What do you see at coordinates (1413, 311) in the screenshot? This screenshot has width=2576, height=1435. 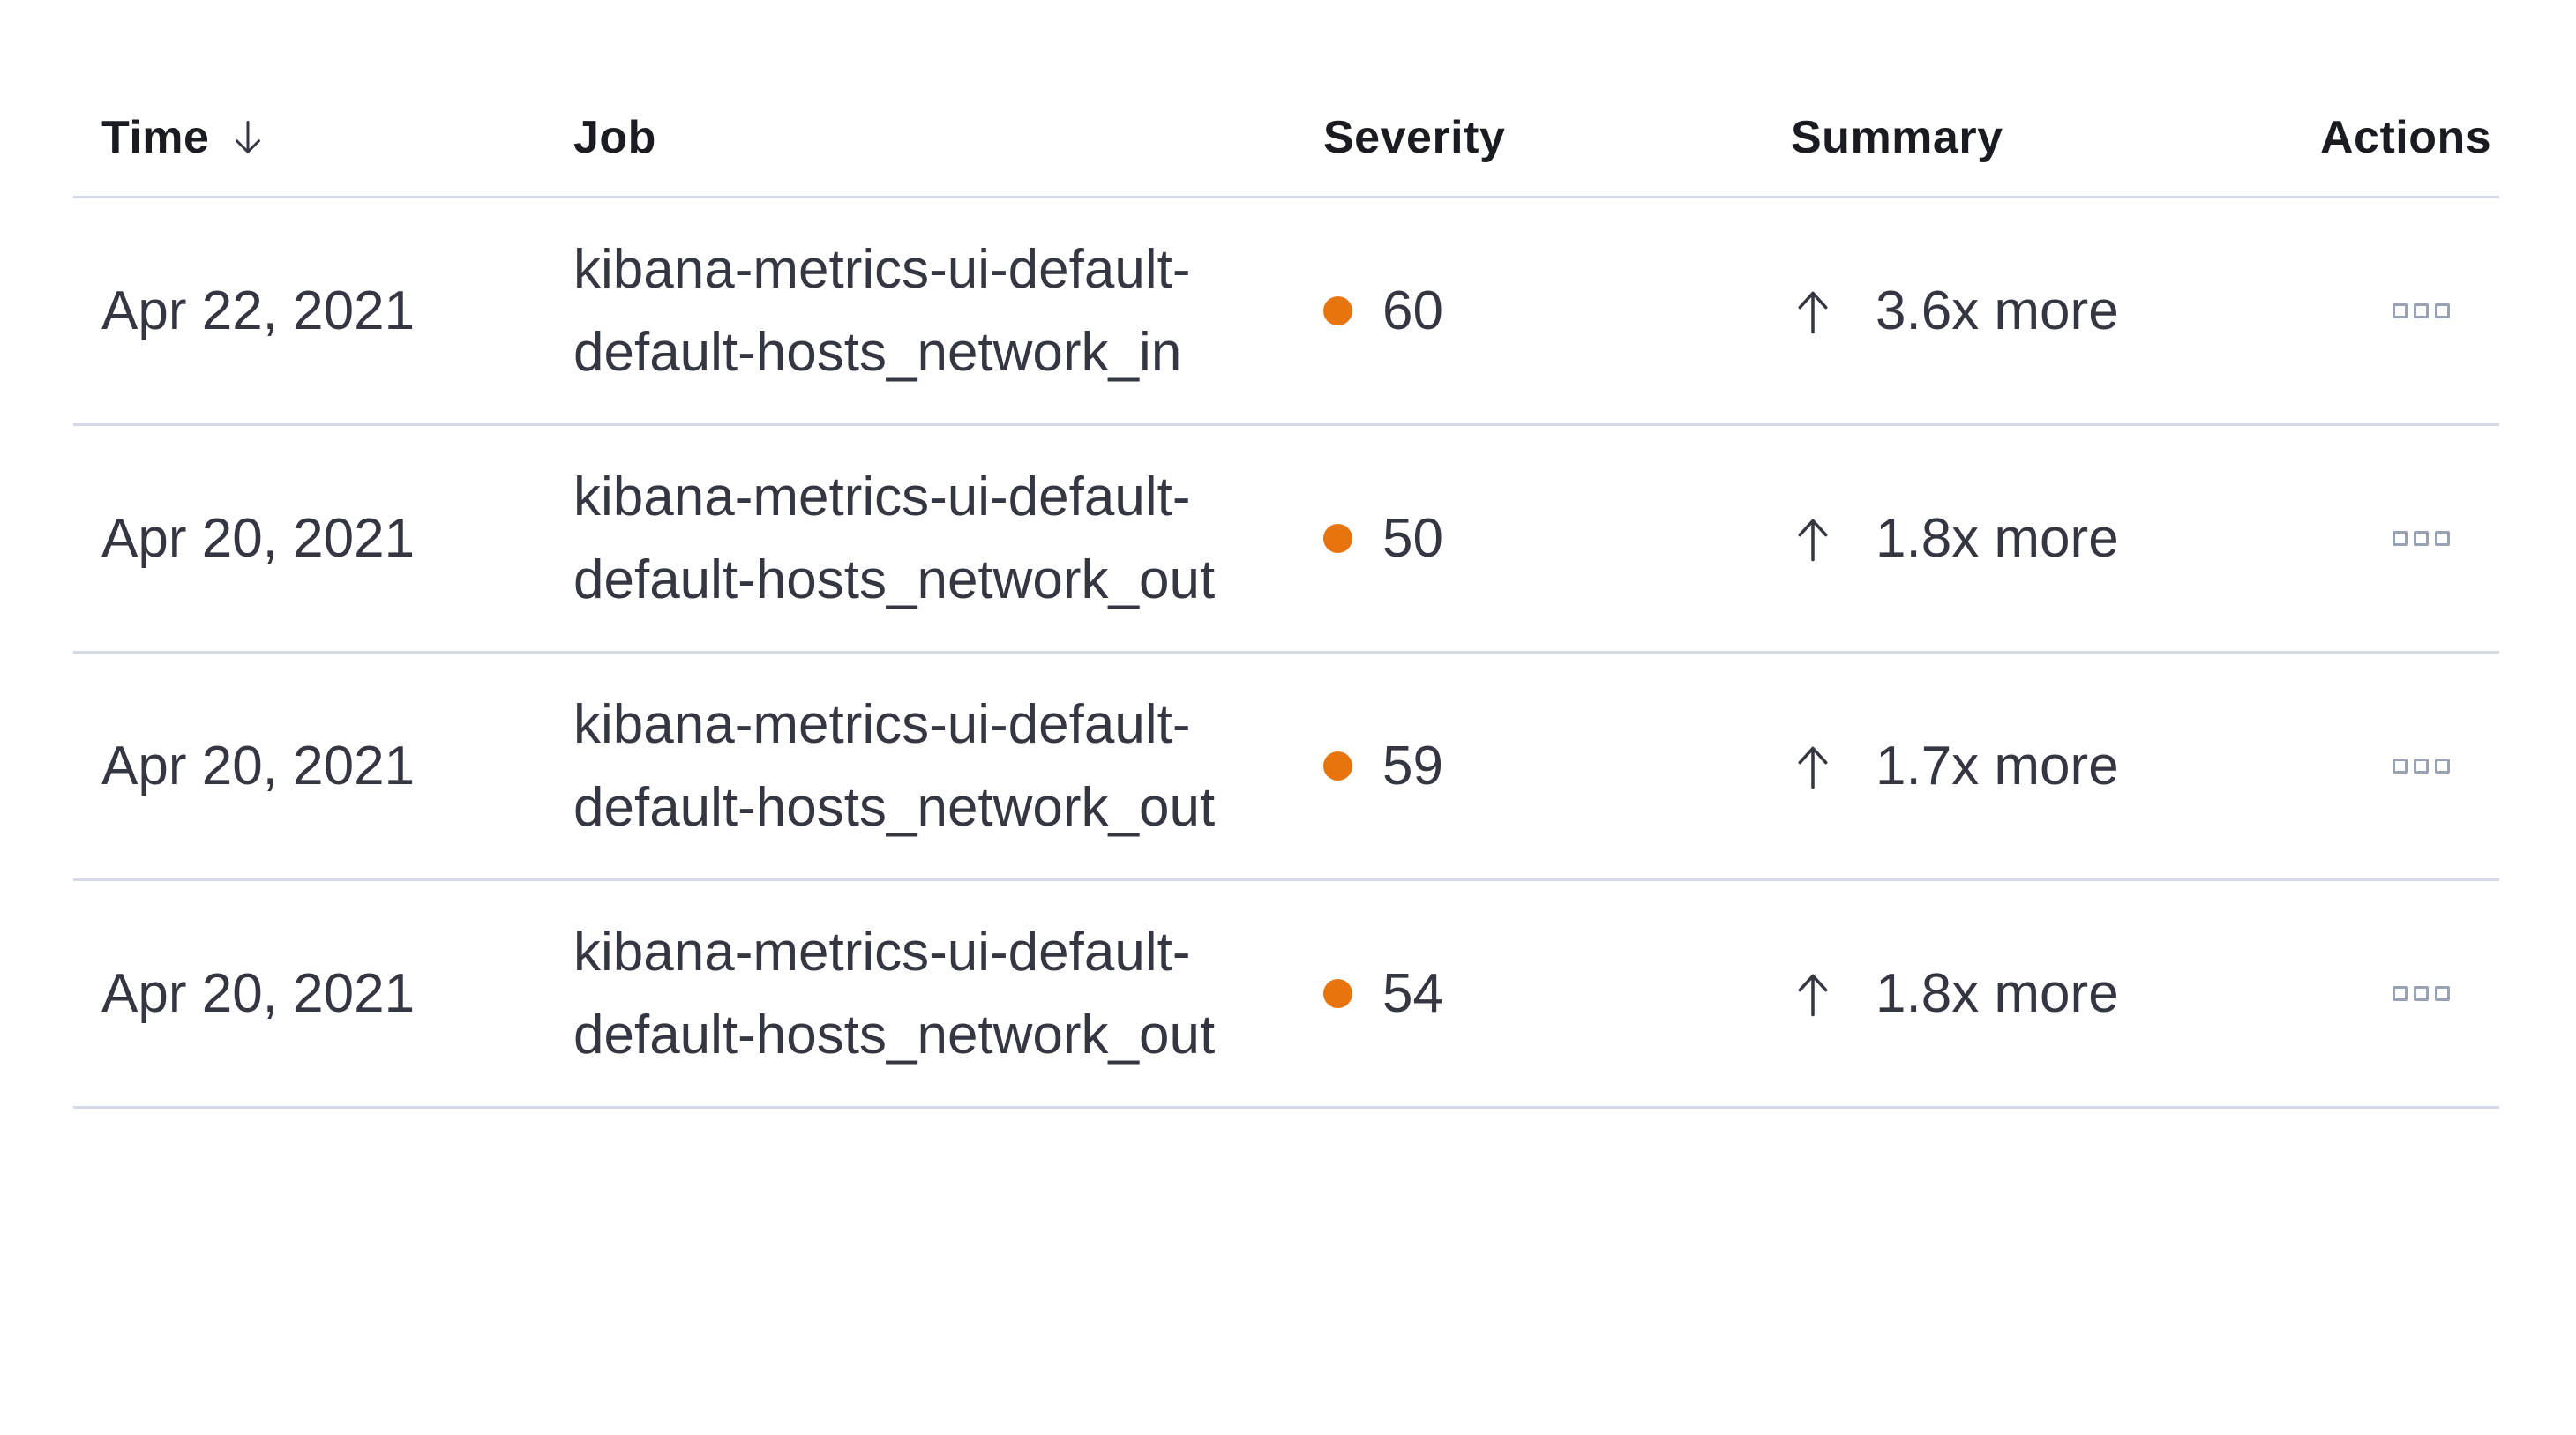 I see `severity-score: 60` at bounding box center [1413, 311].